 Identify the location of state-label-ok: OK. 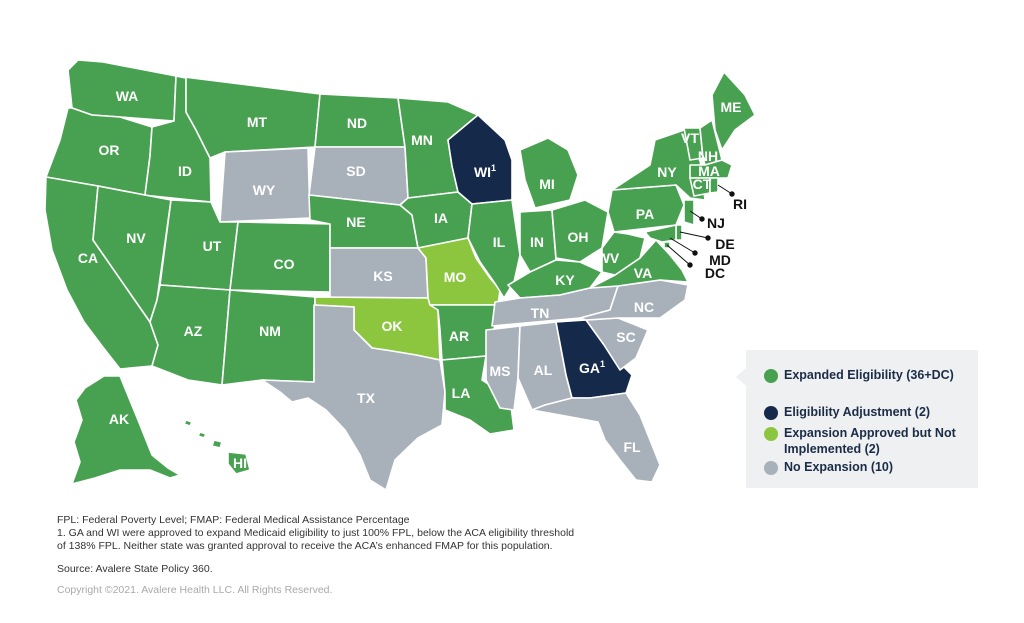
(392, 326).